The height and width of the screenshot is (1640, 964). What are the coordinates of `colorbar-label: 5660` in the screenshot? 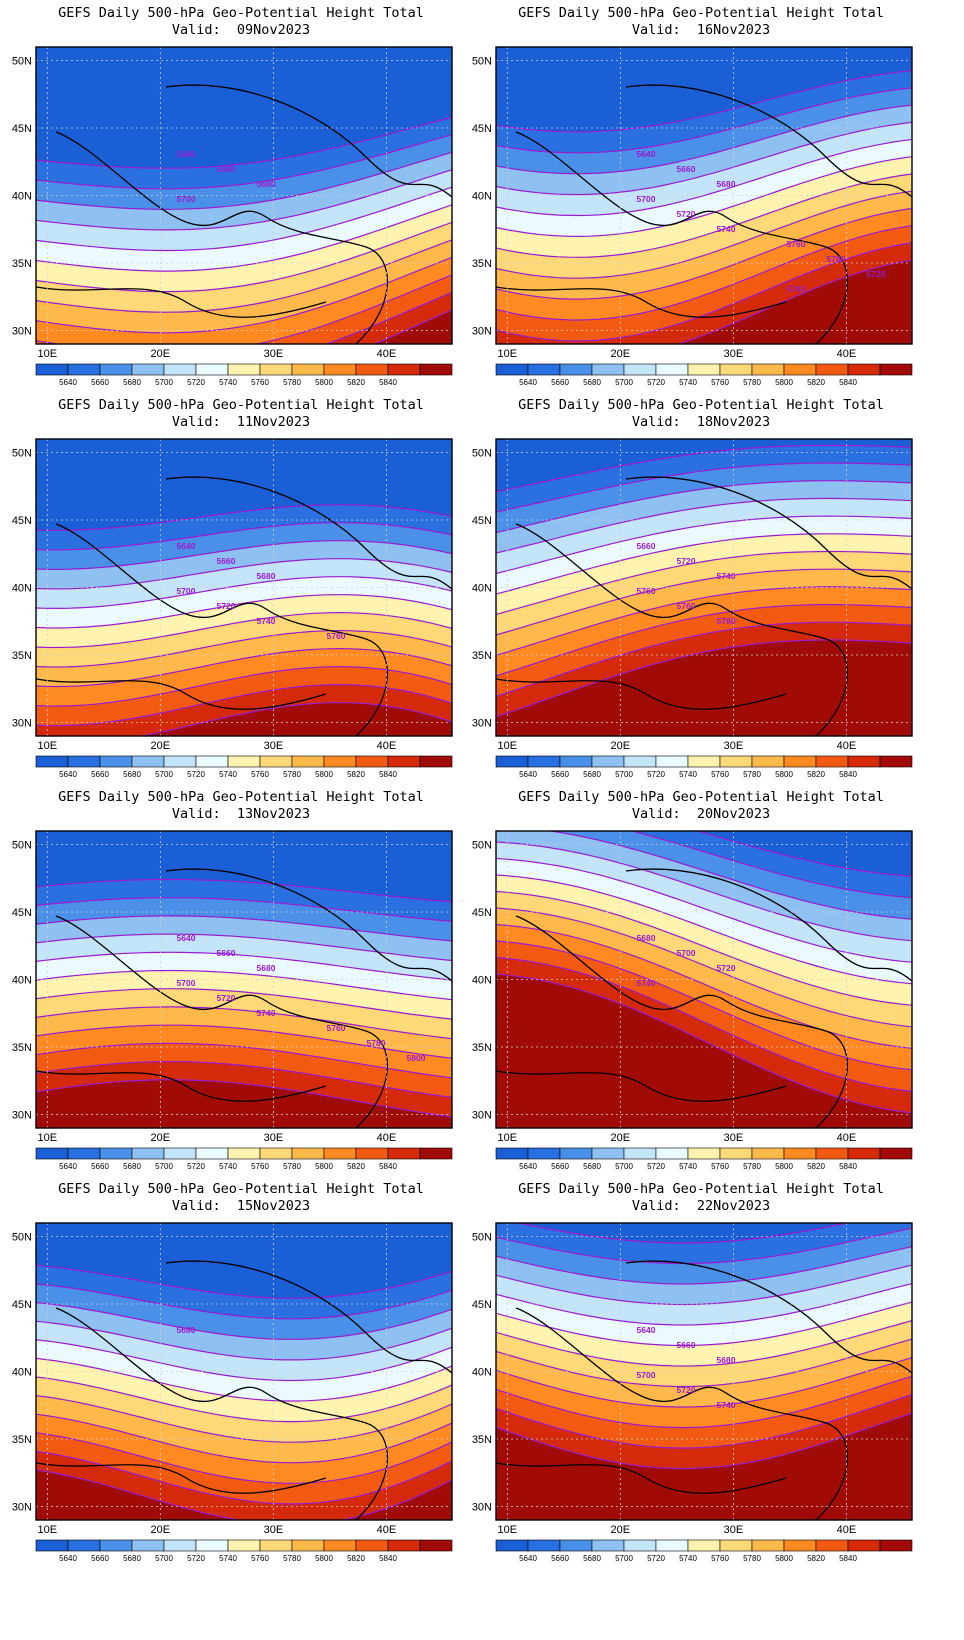 It's located at (560, 774).